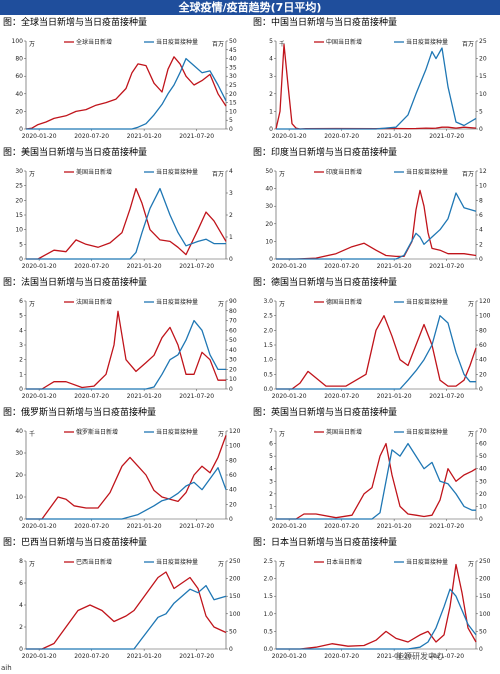 The width and height of the screenshot is (500, 674). I want to click on y-tick-label-left: 8, so click(21, 561).